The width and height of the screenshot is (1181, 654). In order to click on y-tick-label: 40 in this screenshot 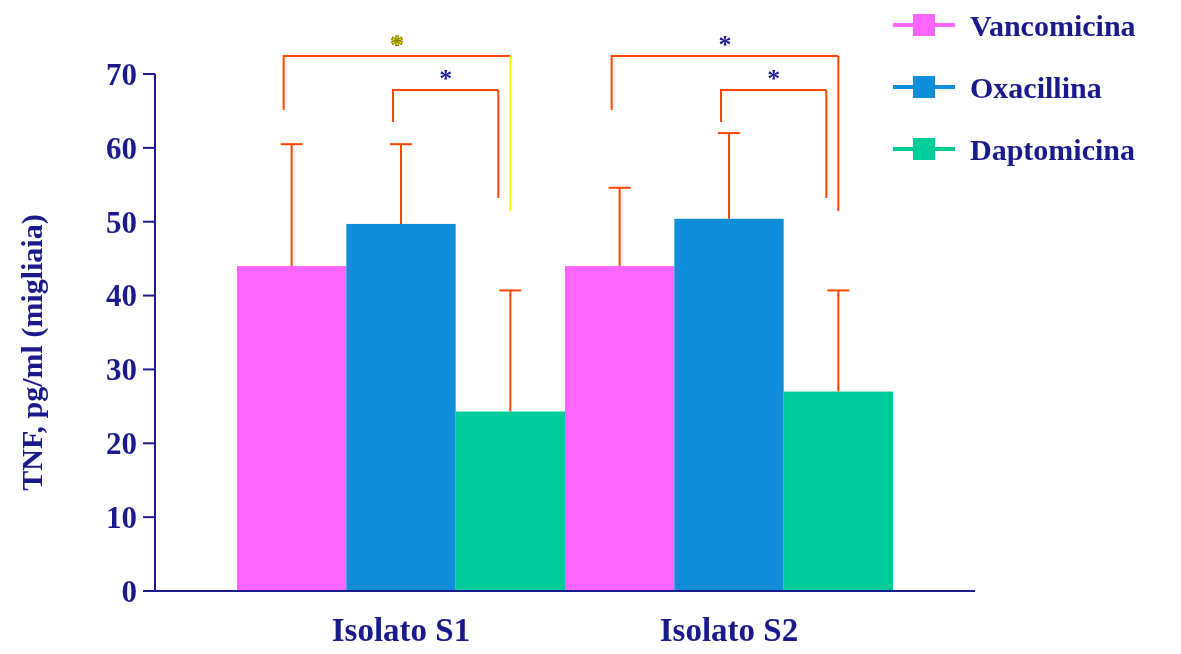, I will do `click(121, 296)`.